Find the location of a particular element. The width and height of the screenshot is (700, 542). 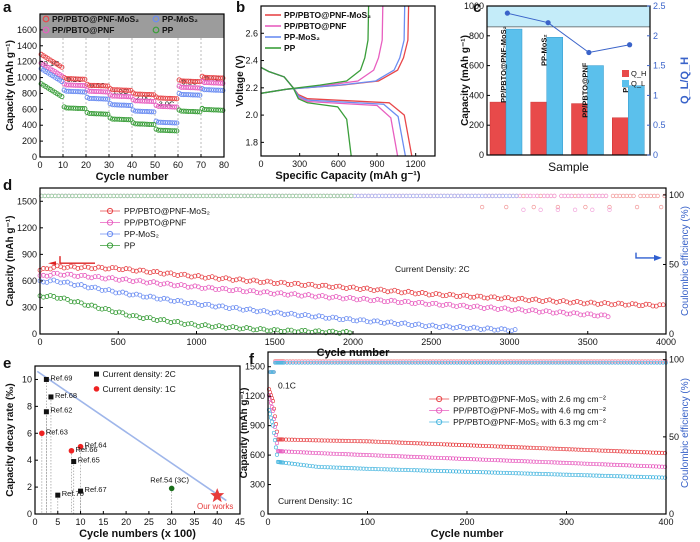

y-tick-label: 800 is located at coordinates (476, 36).